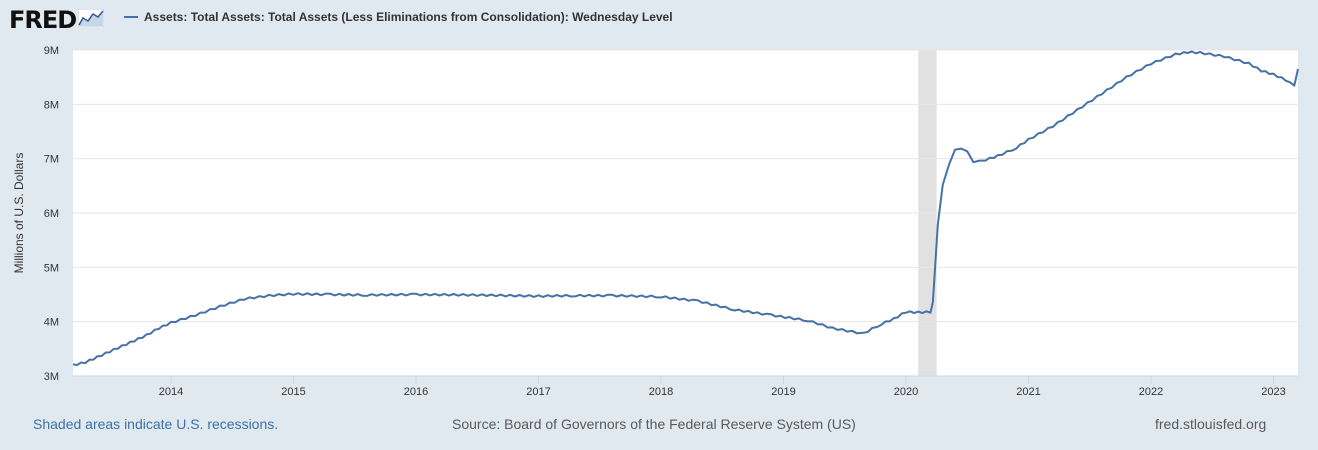 This screenshot has width=1318, height=450. What do you see at coordinates (1151, 392) in the screenshot?
I see `x-tick-label: 2022` at bounding box center [1151, 392].